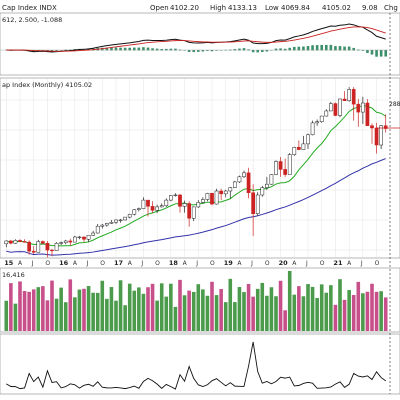  What do you see at coordinates (32, 20) in the screenshot?
I see `macd-values: 612, 2.500, -1.088` at bounding box center [32, 20].